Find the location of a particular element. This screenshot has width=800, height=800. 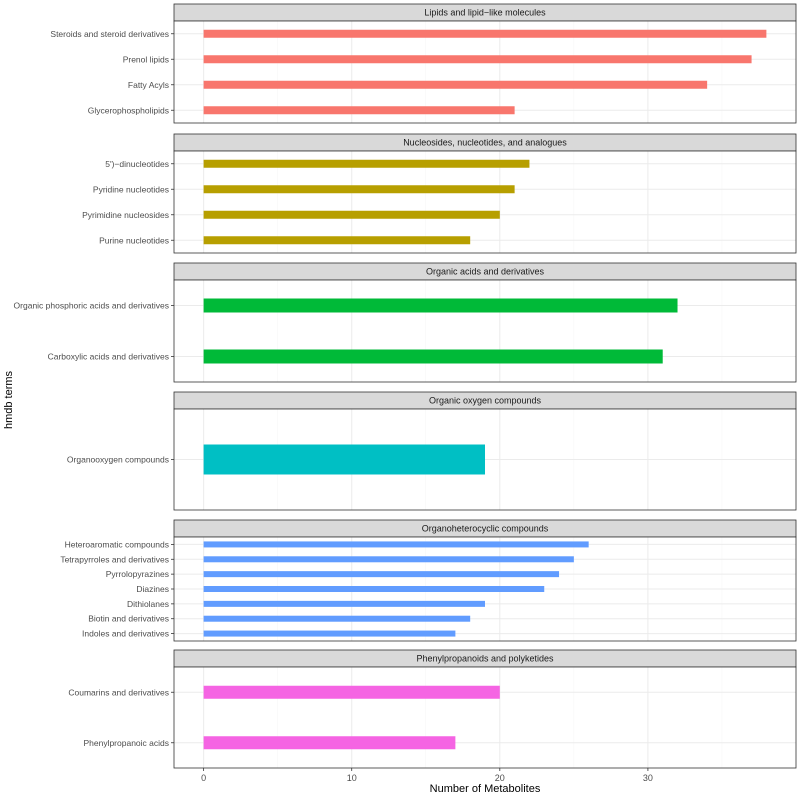

y-tick-label: Pyrimidine nucleosides is located at coordinates (125, 215).